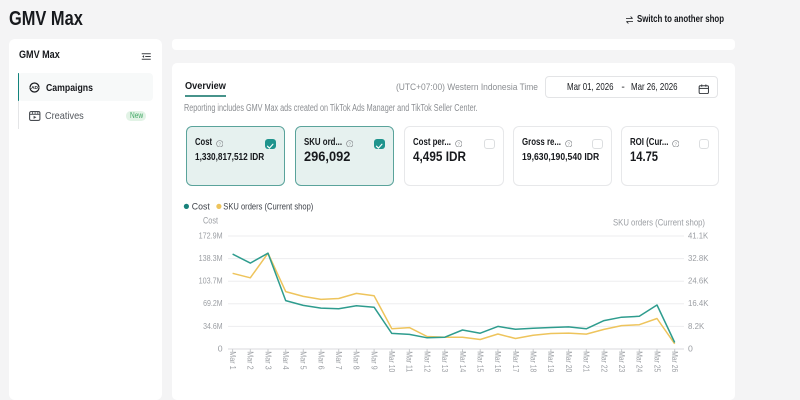 This screenshot has height=400, width=800. I want to click on svg-text: Mar 13, so click(445, 361).